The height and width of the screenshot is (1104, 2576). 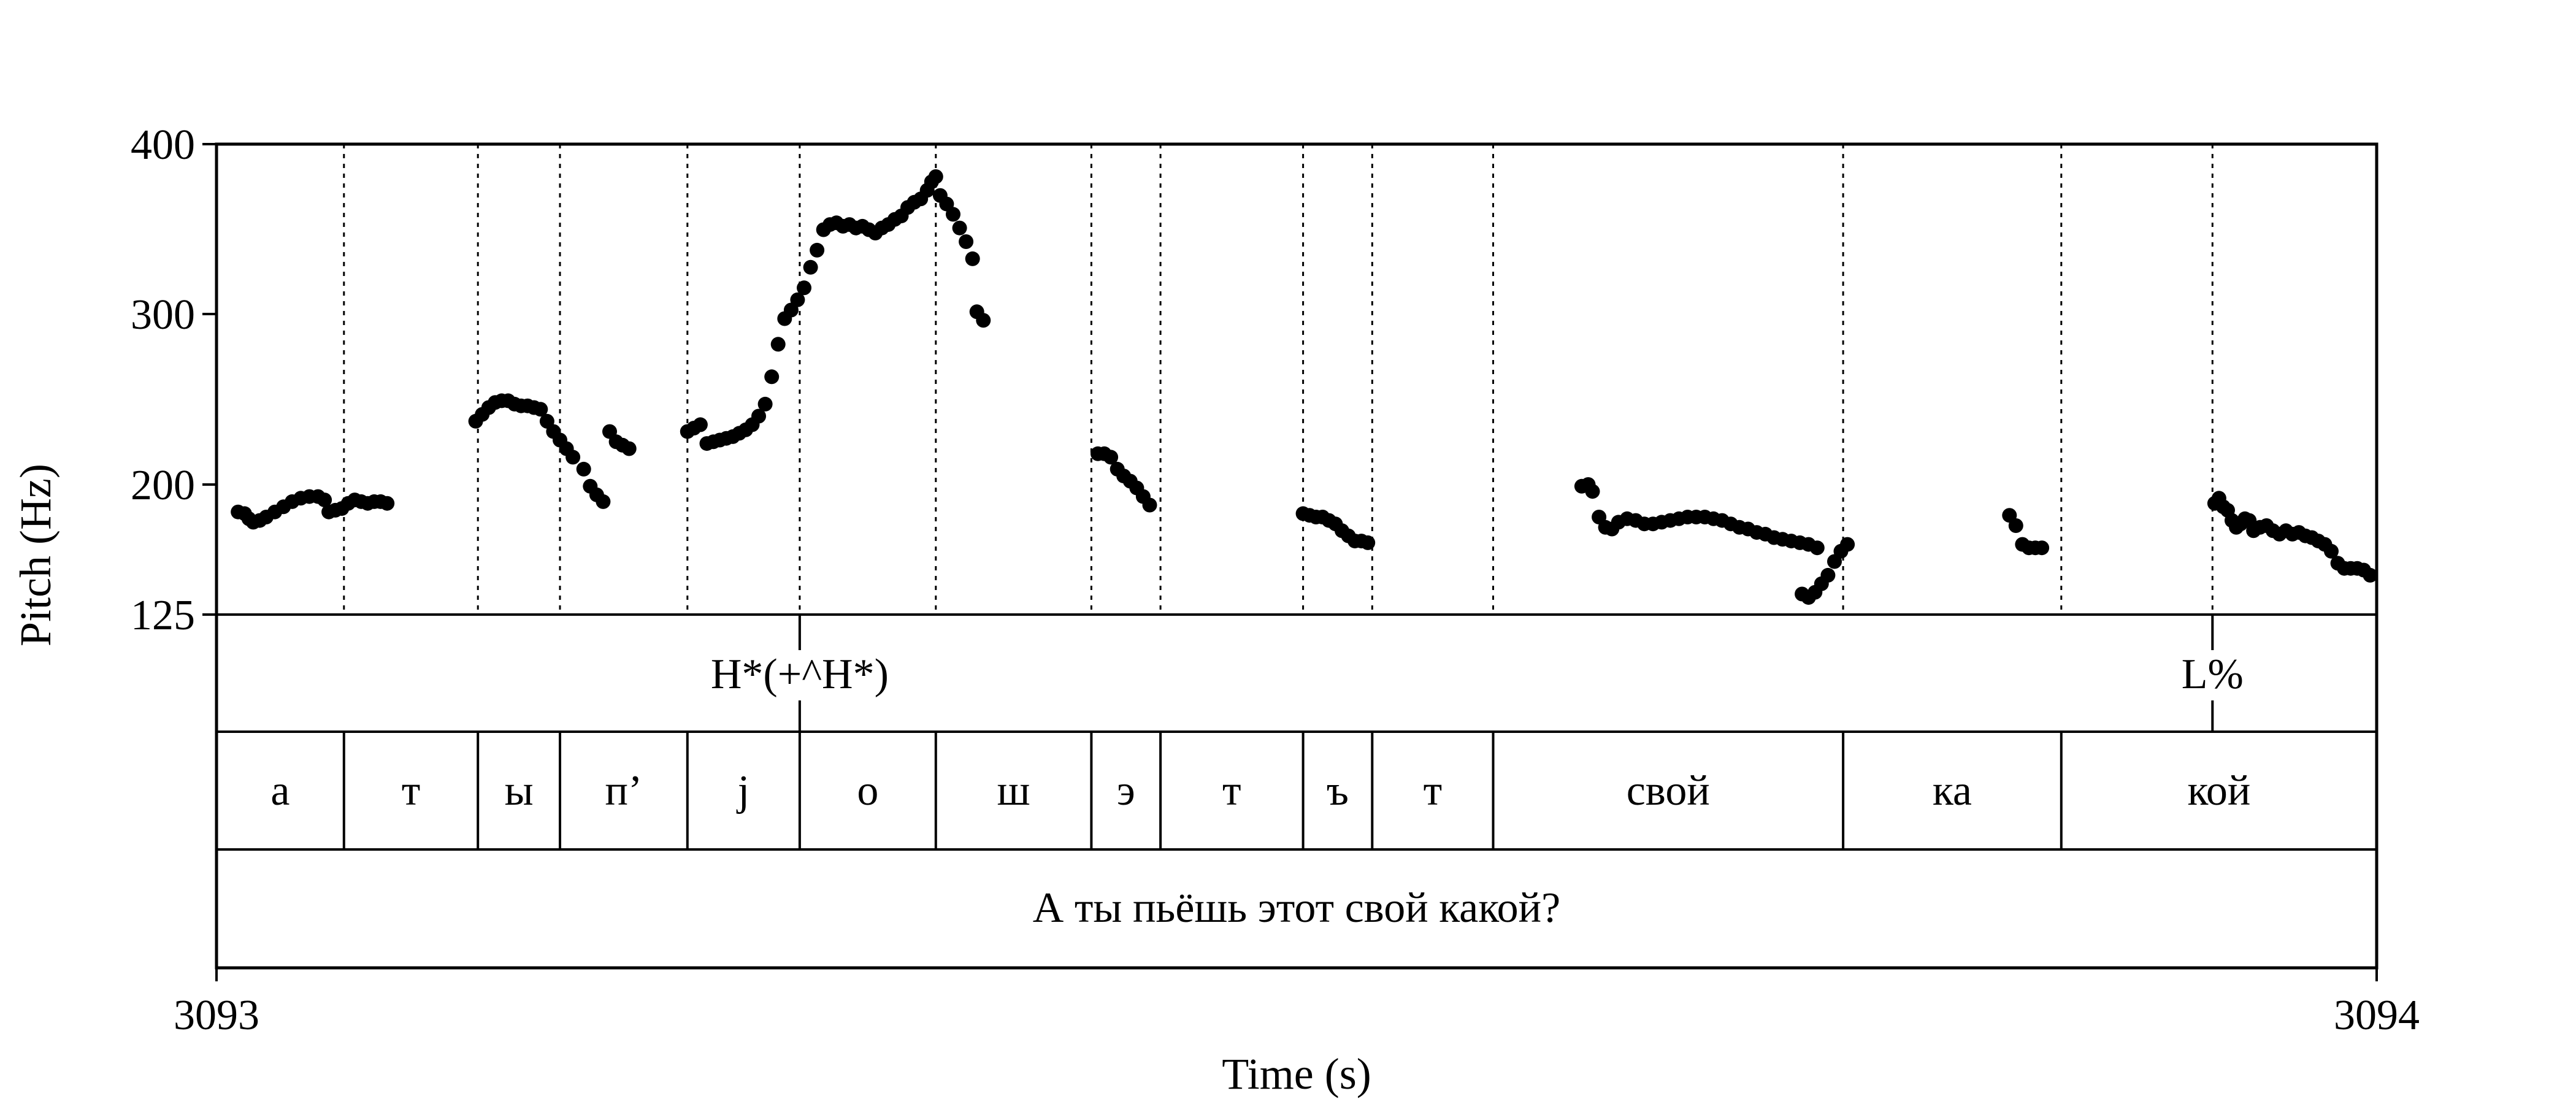 What do you see at coordinates (163, 485) in the screenshot?
I see `y-tick-label-200: 200` at bounding box center [163, 485].